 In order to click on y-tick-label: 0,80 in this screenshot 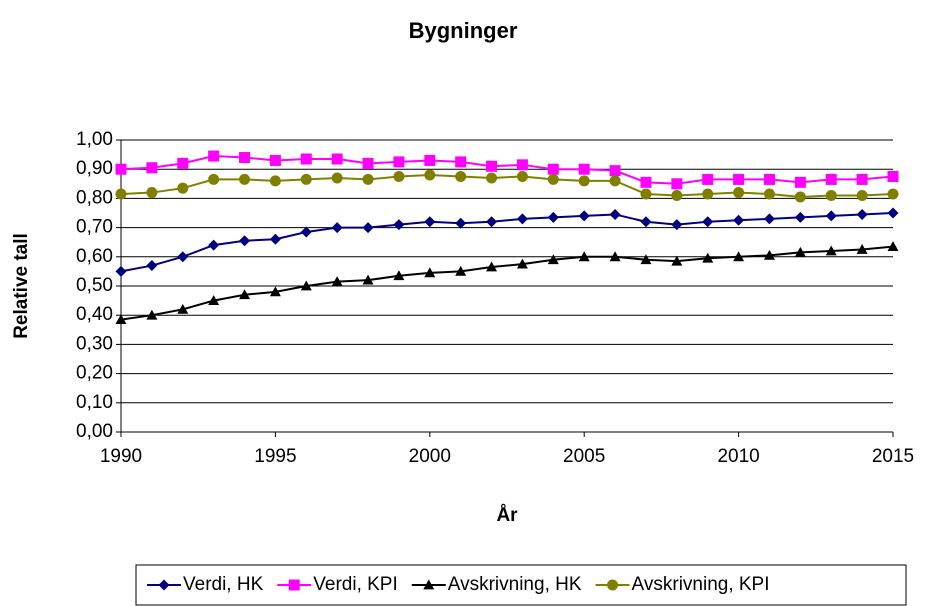, I will do `click(94, 197)`.